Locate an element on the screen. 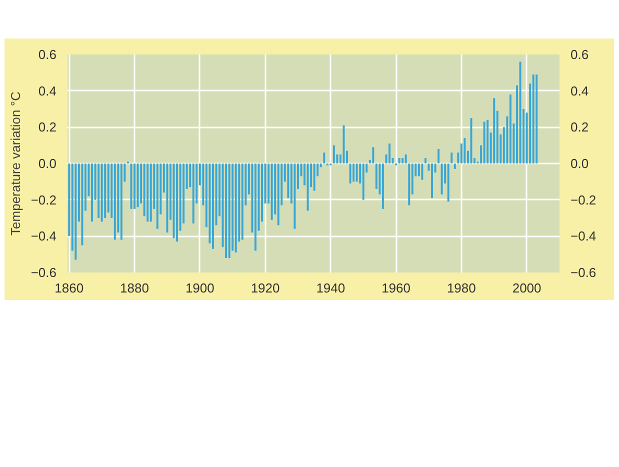 This screenshot has width=619, height=467. y-tick-label: 0.0 is located at coordinates (47, 163).